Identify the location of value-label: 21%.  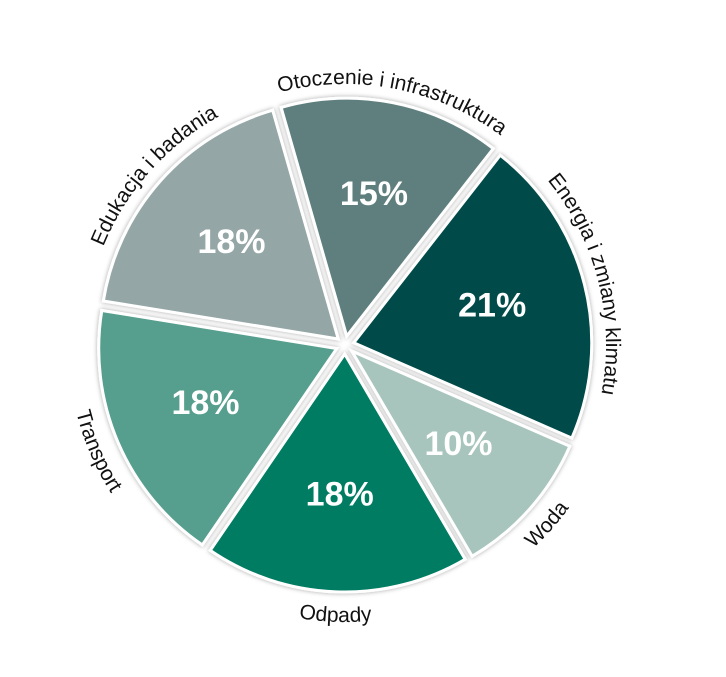
(492, 306).